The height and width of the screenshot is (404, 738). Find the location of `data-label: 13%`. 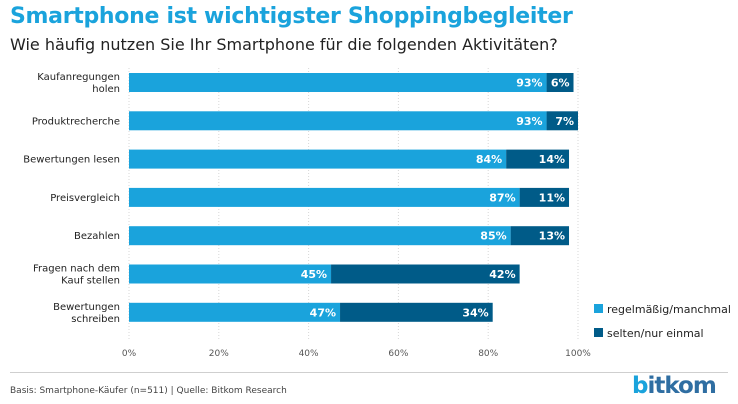

data-label: 13% is located at coordinates (552, 236).